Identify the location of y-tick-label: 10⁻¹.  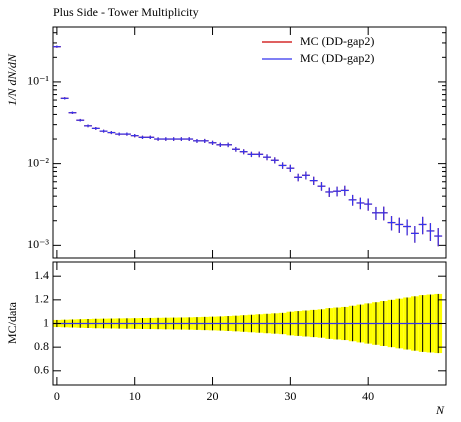
(38, 81).